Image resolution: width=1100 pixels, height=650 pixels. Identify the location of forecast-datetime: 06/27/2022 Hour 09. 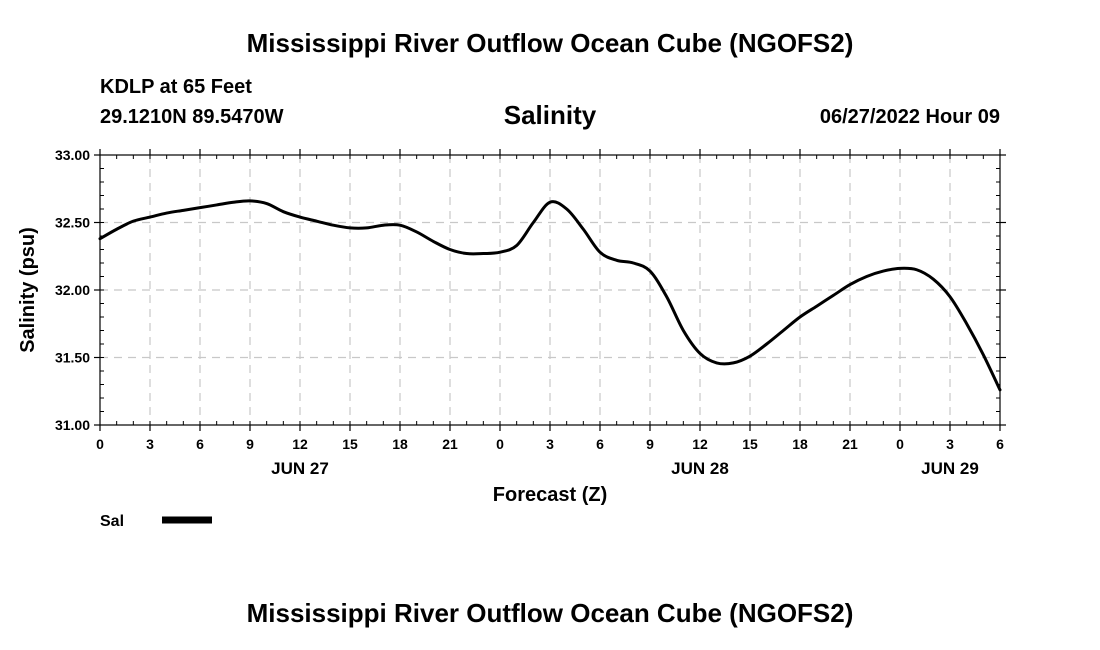
(909, 117).